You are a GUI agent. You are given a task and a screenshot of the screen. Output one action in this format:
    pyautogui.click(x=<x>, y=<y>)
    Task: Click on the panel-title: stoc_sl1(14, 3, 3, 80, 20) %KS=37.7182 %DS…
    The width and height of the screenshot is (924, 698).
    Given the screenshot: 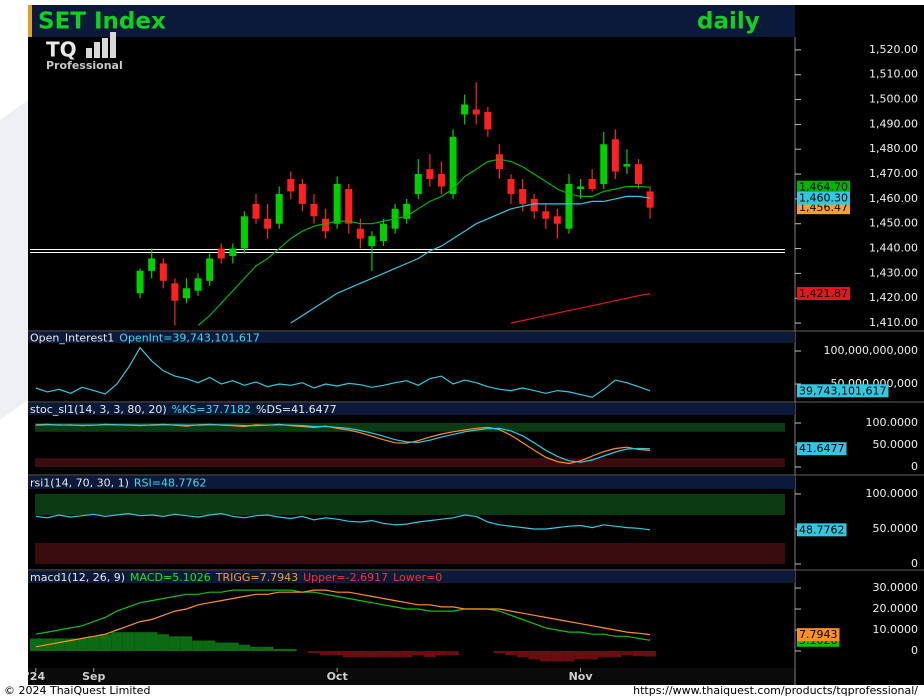 What is the action you would take?
    pyautogui.click(x=183, y=409)
    